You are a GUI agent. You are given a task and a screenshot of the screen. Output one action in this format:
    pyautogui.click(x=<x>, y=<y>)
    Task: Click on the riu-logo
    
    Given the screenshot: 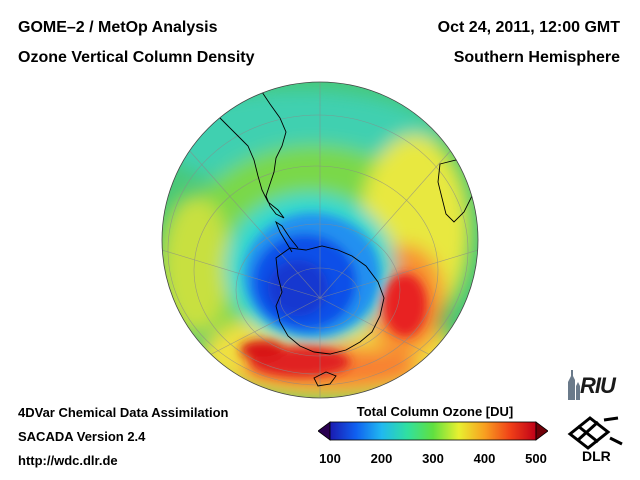 What is the action you would take?
    pyautogui.click(x=574, y=385)
    